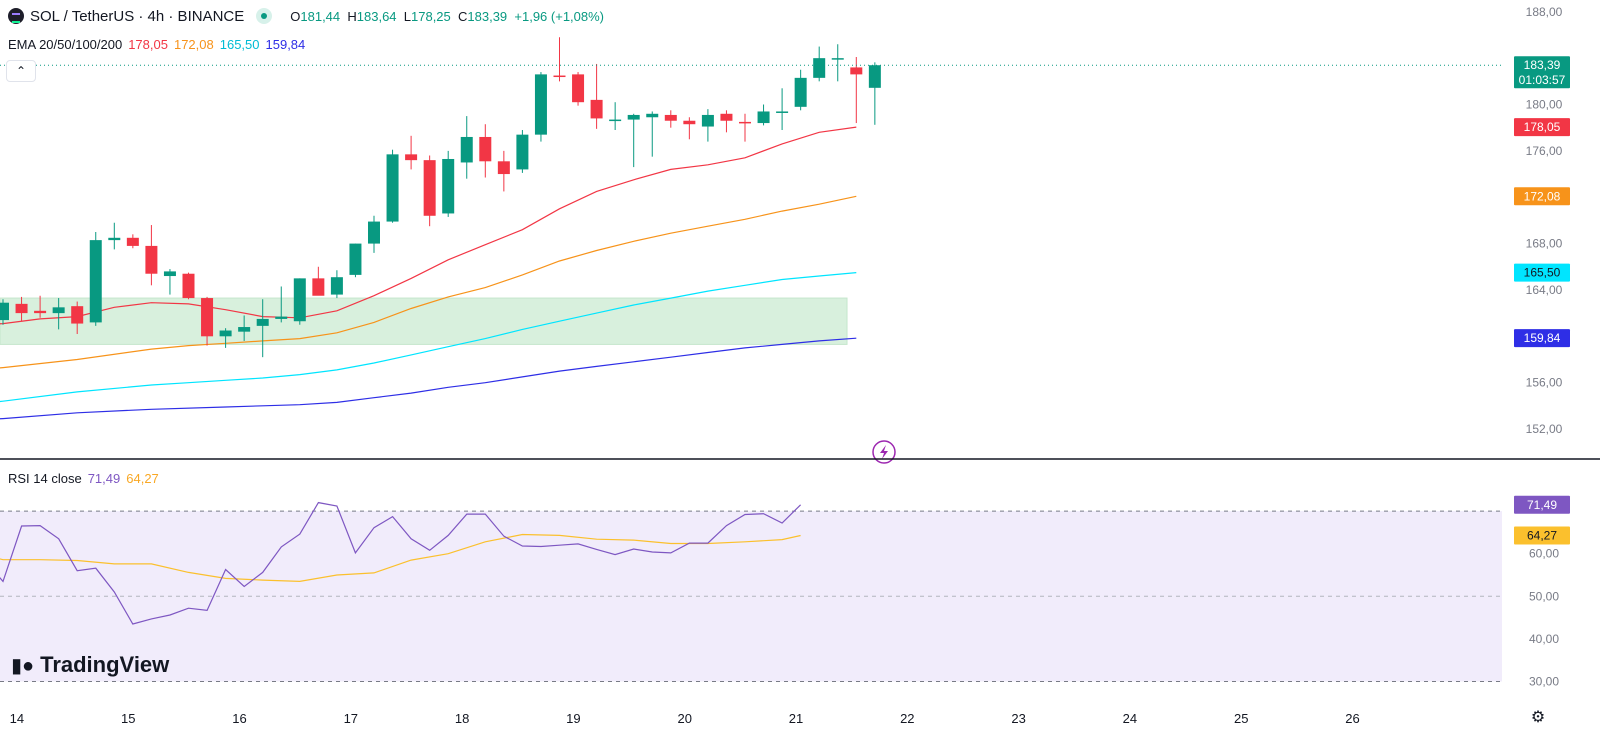 The height and width of the screenshot is (733, 1600). I want to click on time-axis: 14 15 16 17 18 19 20 21 22 23 24 25 26, so click(685, 718).